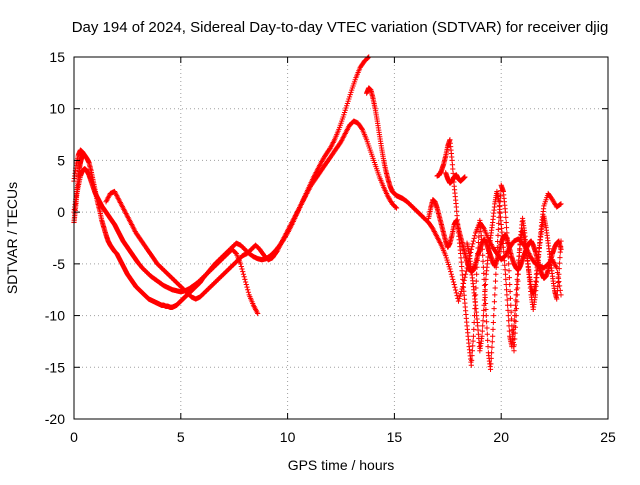 Image resolution: width=640 pixels, height=485 pixels. I want to click on x-tick-label: 15, so click(395, 437).